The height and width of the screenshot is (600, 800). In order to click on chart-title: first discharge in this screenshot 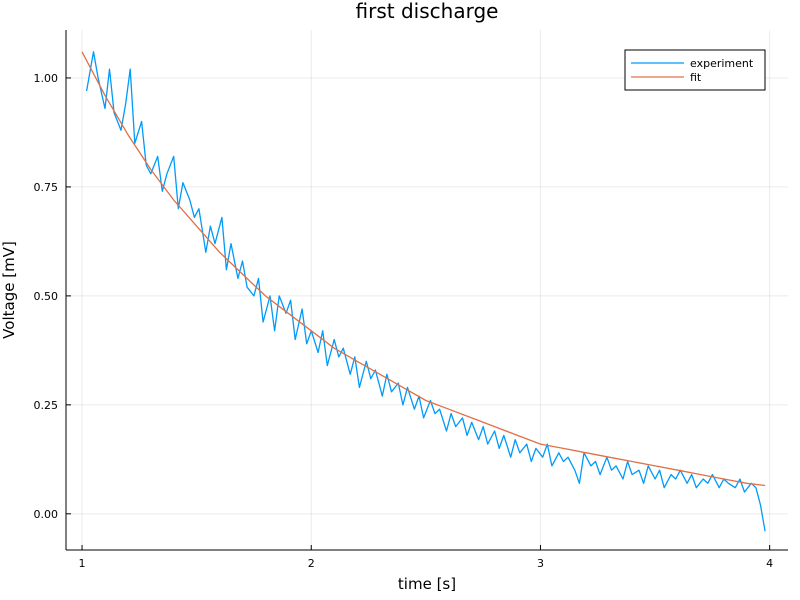, I will do `click(427, 11)`.